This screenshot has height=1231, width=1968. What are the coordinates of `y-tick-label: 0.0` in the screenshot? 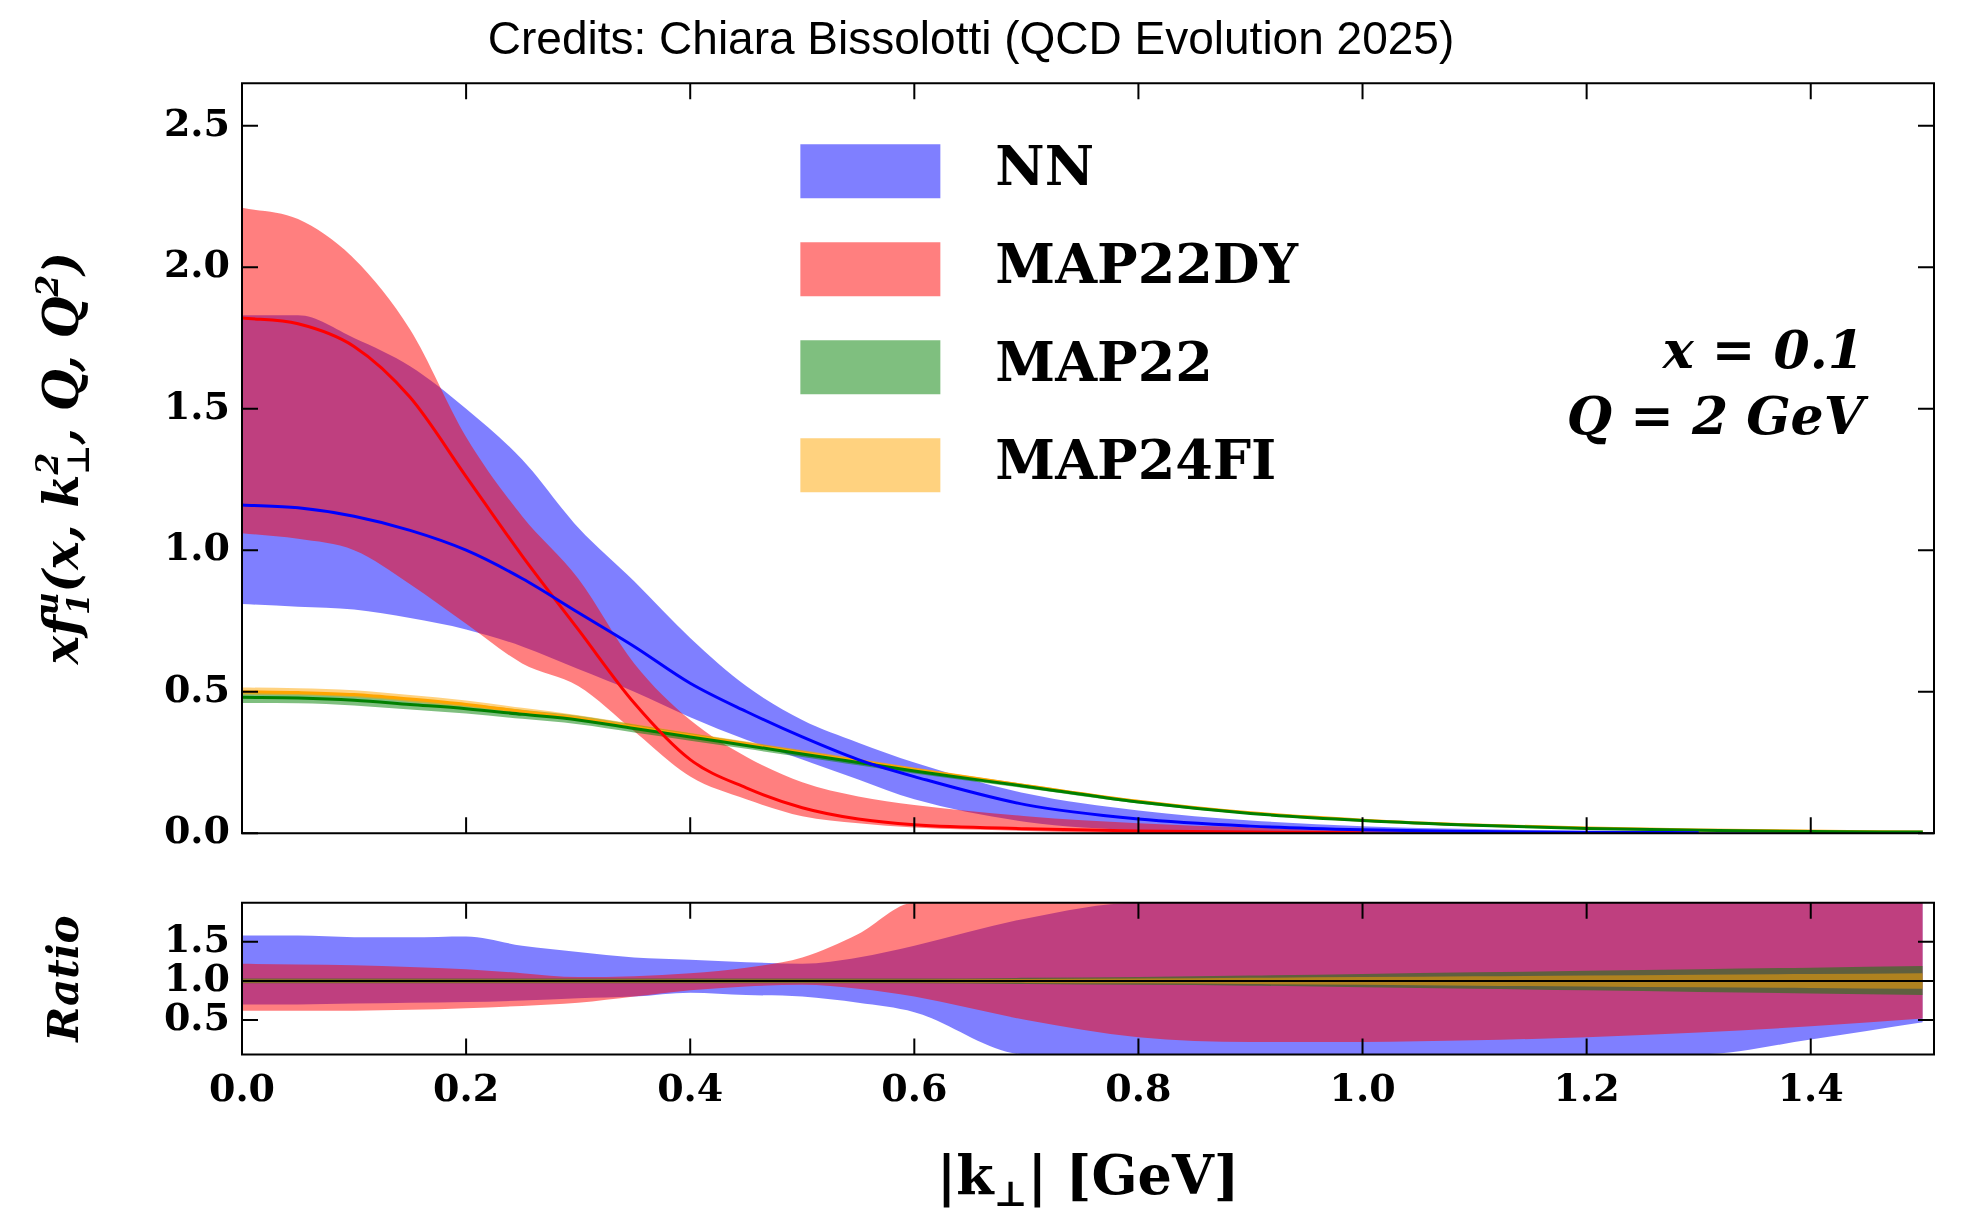 It's located at (196, 830).